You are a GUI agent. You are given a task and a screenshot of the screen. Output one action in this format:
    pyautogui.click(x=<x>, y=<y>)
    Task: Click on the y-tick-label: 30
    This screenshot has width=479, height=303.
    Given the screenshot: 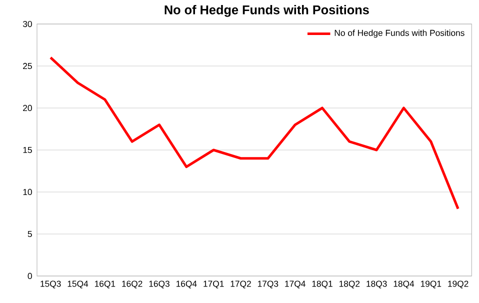 What is the action you would take?
    pyautogui.click(x=27, y=24)
    